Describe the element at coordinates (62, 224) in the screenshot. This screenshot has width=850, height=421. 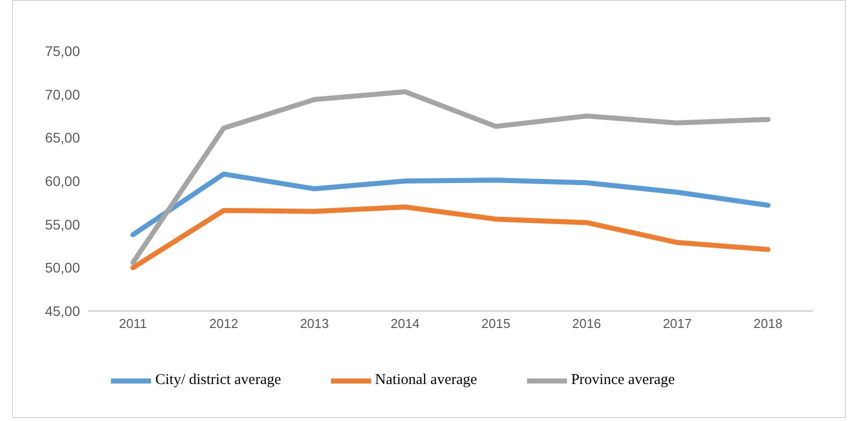
I see `y-tick-label: 55,00` at that location.